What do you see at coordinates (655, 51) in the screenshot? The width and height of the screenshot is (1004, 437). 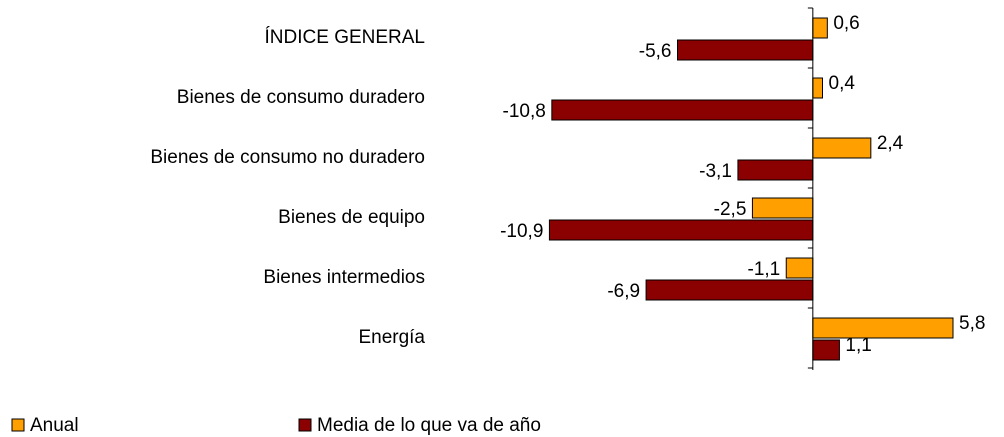 I see `value-label: -5,6` at bounding box center [655, 51].